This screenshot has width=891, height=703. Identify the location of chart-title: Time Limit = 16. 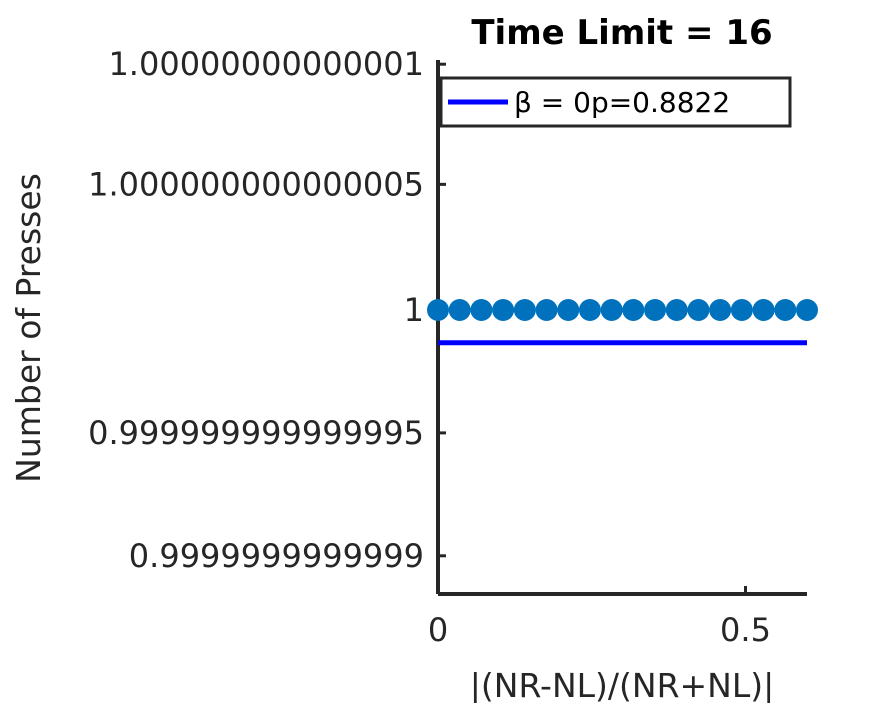
(621, 33).